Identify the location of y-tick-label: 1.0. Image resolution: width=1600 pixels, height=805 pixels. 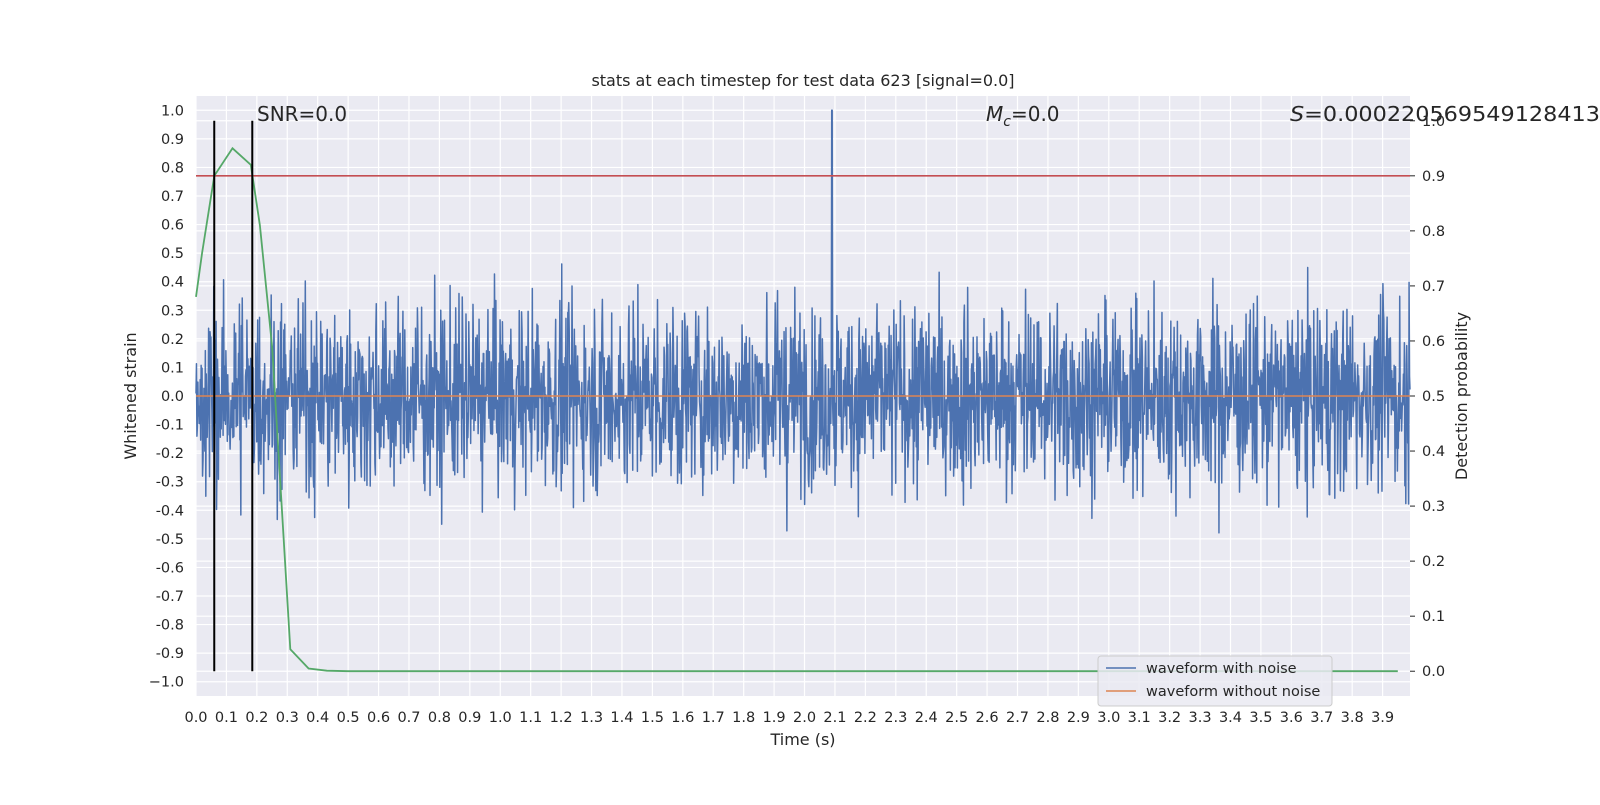
(172, 111).